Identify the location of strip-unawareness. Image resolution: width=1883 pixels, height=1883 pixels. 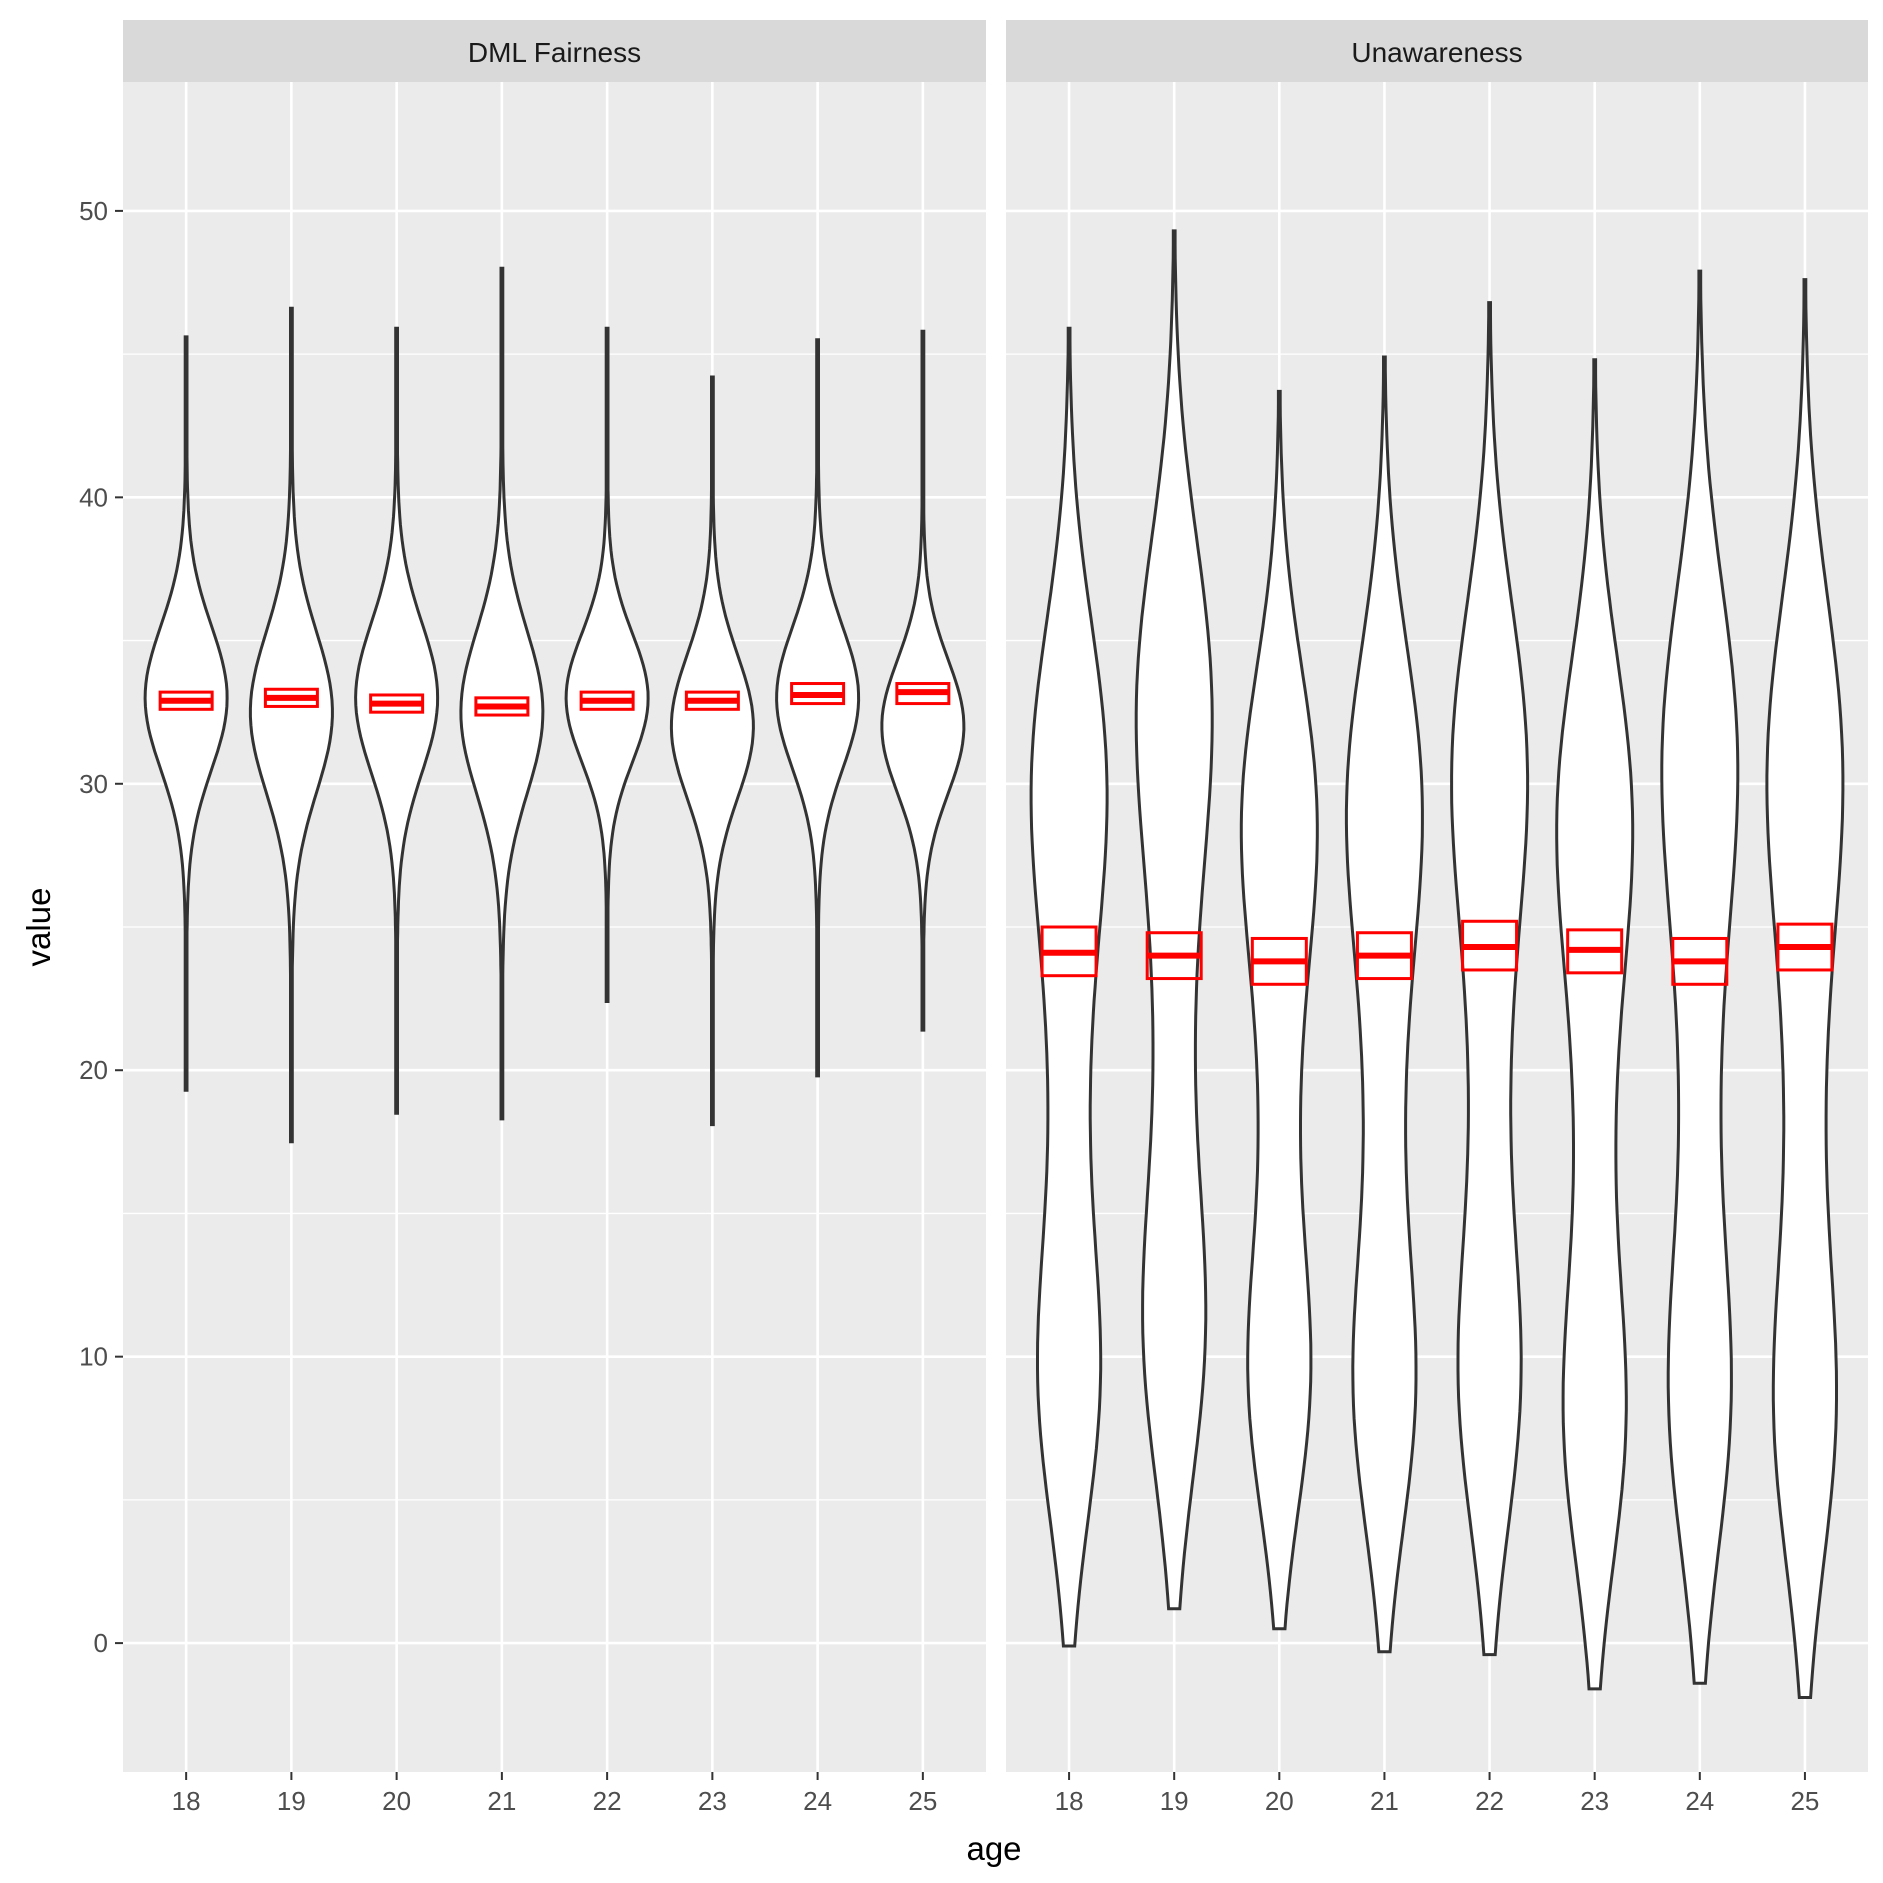
(1437, 51).